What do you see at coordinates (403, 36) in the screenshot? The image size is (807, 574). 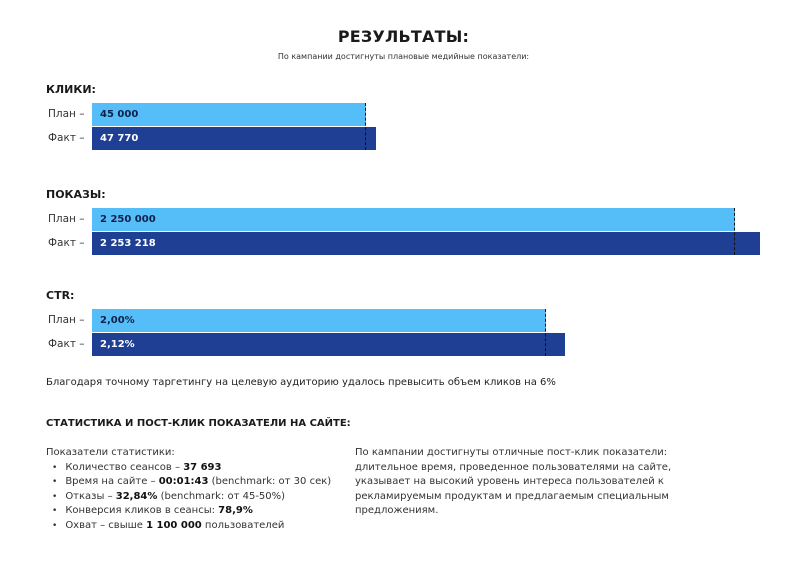 I see `page-title: РЕЗУЛЬТАТЫ:` at bounding box center [403, 36].